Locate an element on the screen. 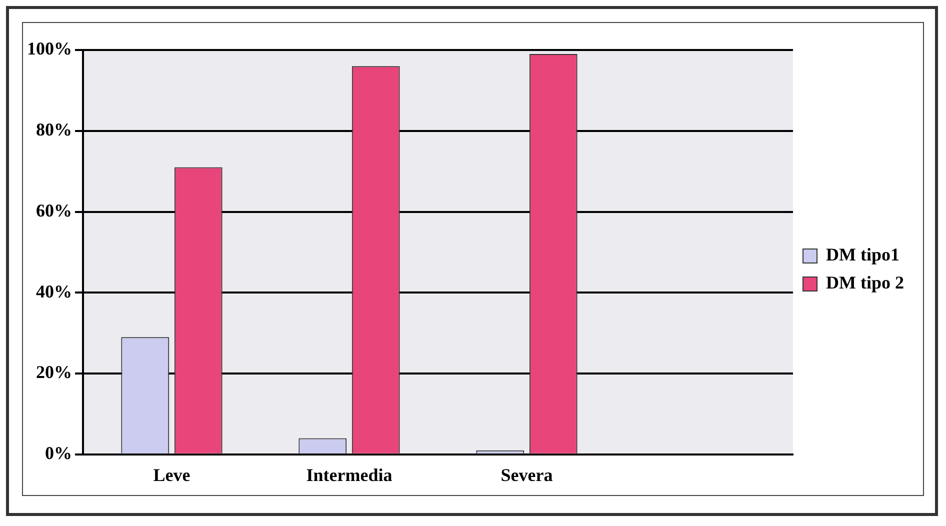 The height and width of the screenshot is (526, 946). legend-label: DM tipo1 is located at coordinates (863, 254).